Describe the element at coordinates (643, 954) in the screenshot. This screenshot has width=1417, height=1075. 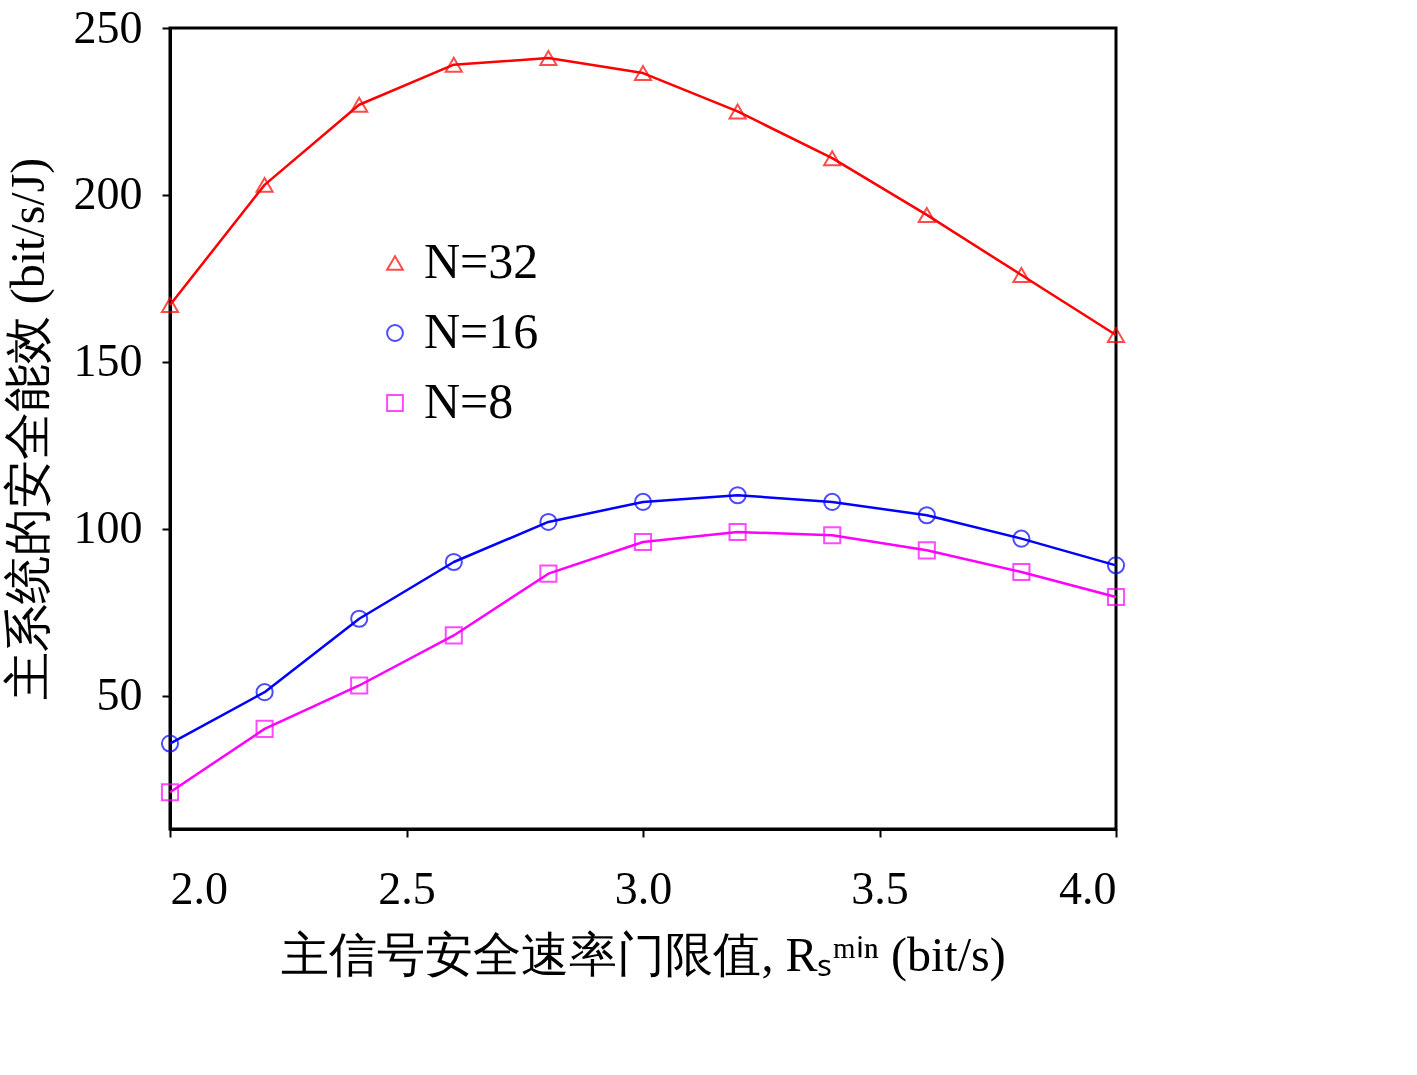
I see `x-axis-title: 主信号安全速率门限值, Rₛᵐⁱⁿ (bit/s)` at that location.